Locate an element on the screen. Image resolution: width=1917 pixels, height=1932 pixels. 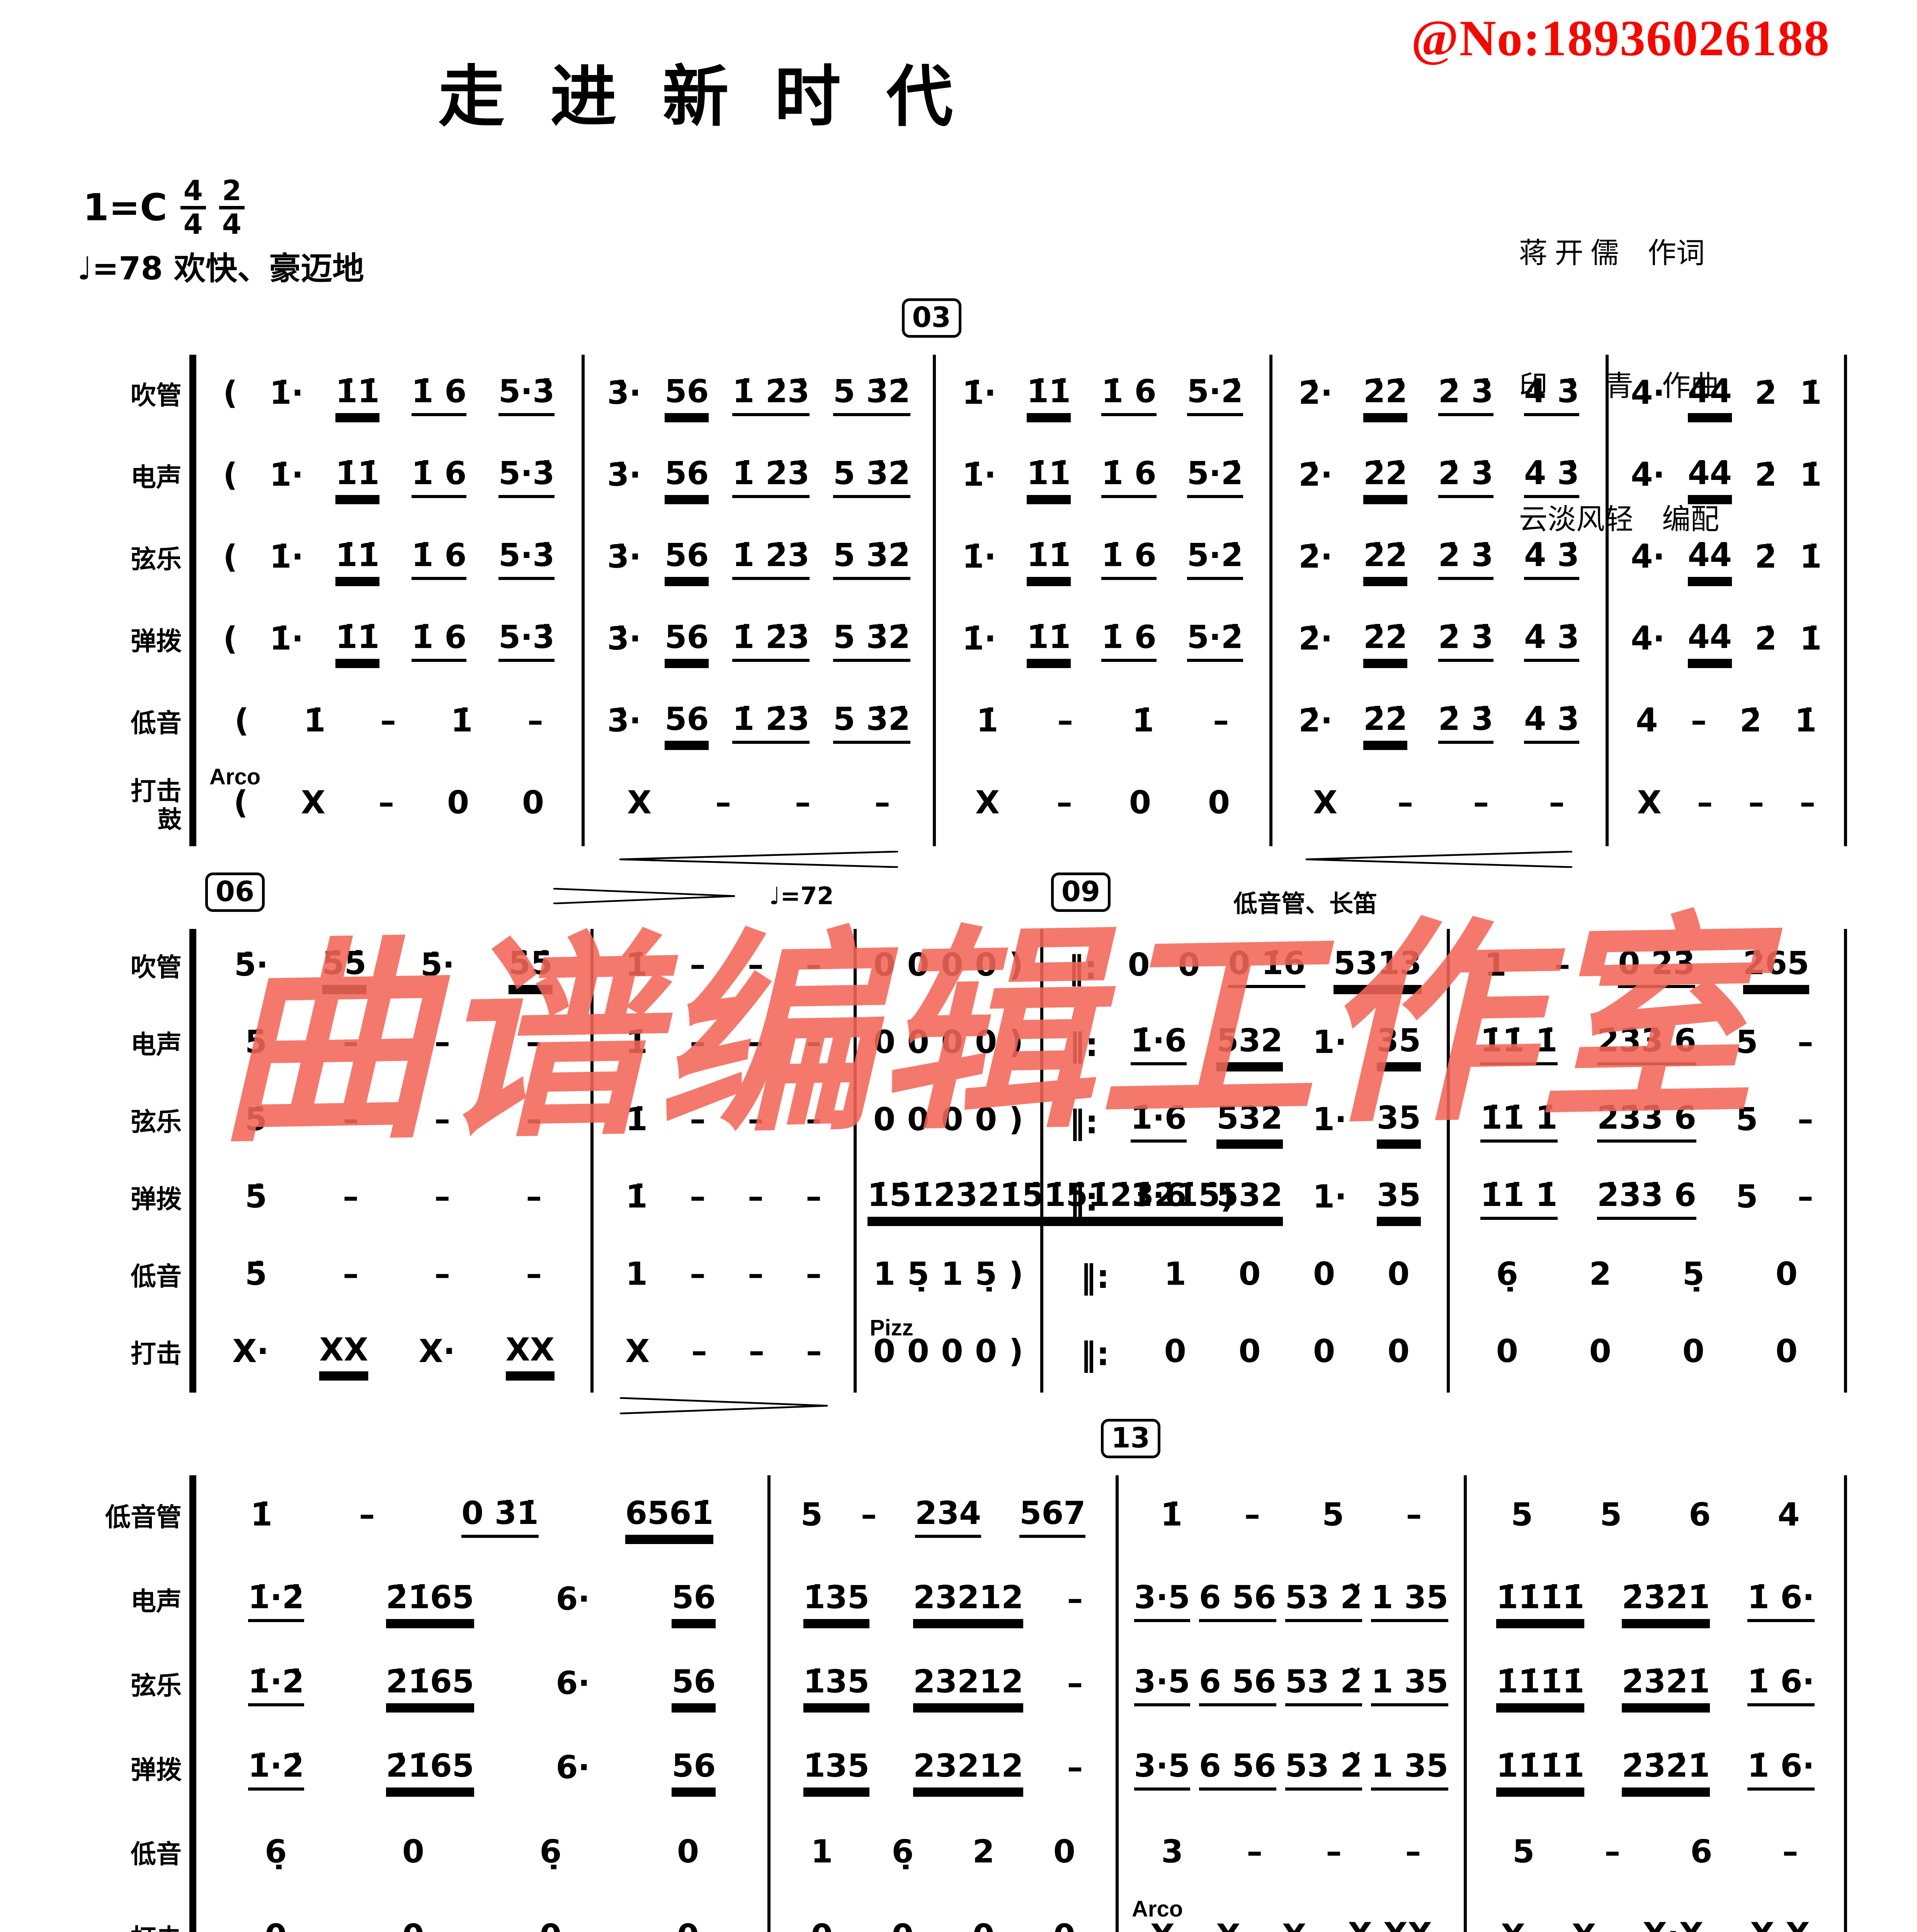
measure: 1 6̣ 2 0 is located at coordinates (945, 1854).